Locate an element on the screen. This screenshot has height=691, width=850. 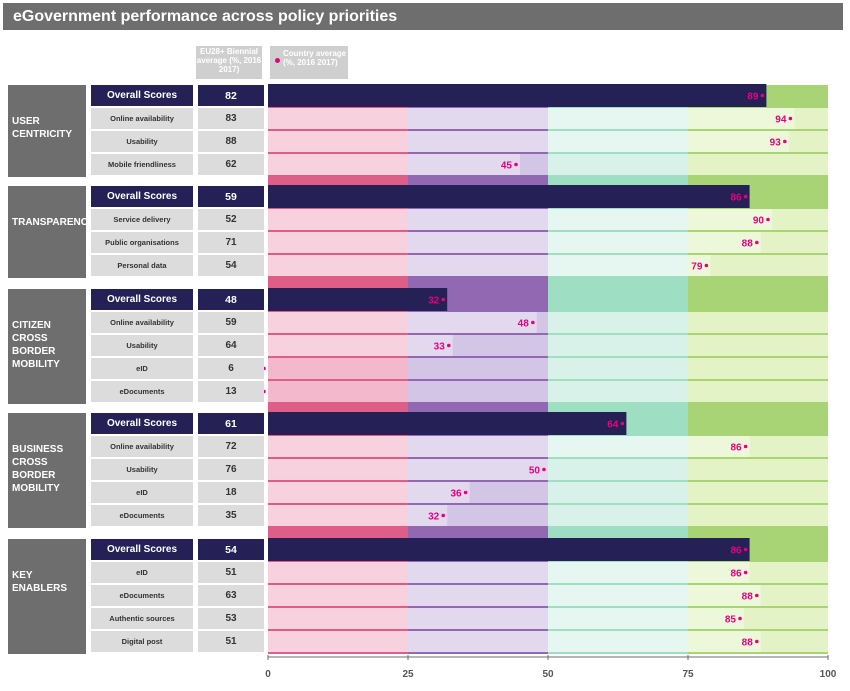
x-tick-label: 50 is located at coordinates (548, 674).